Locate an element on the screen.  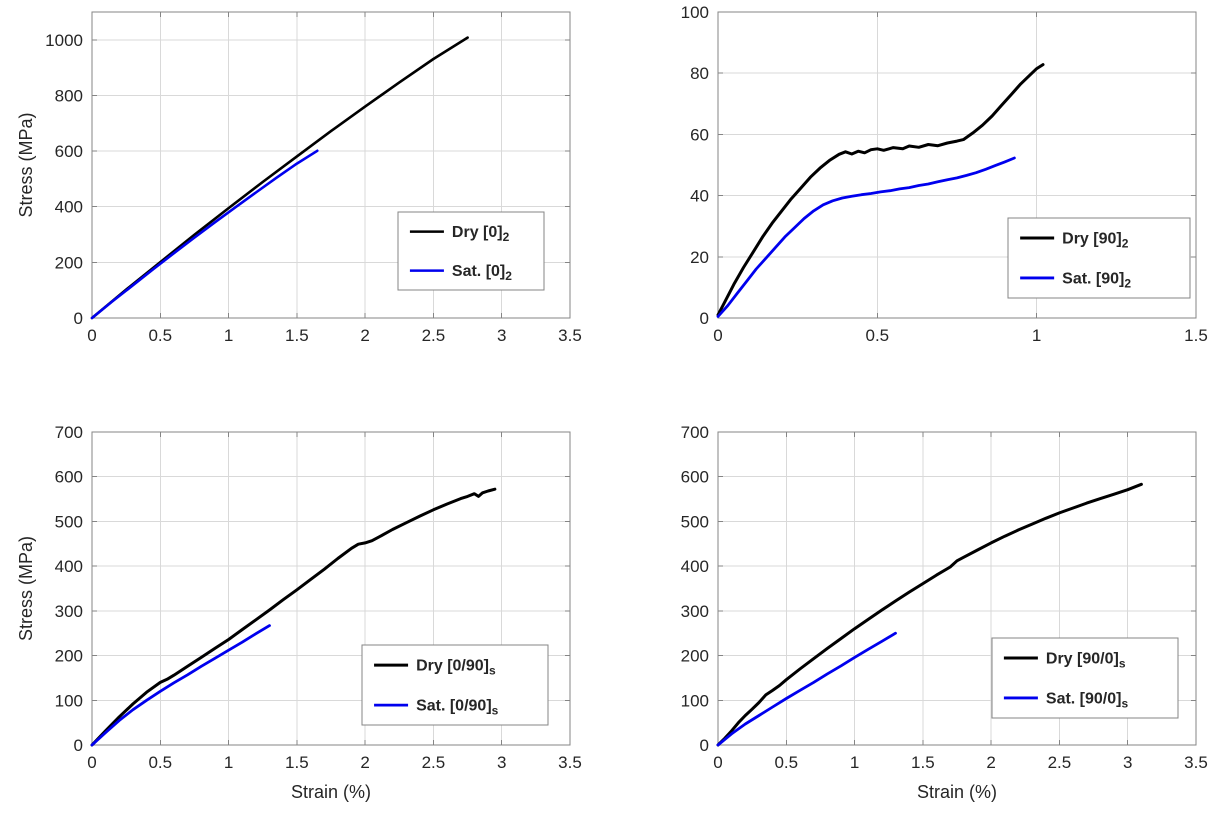
y-tick-label: 80 is located at coordinates (699, 73).